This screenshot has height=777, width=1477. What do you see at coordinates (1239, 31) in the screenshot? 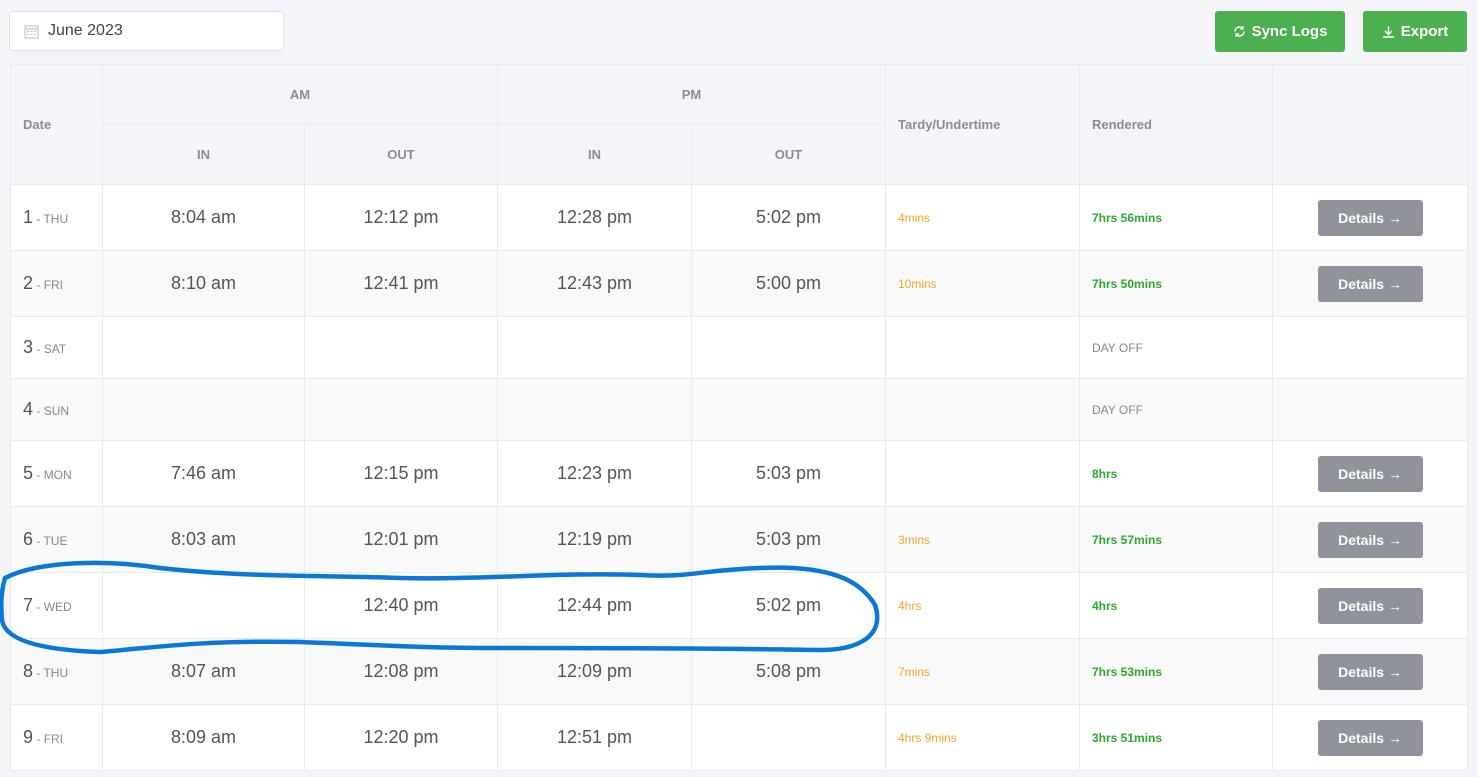
I see `refresh-icon` at bounding box center [1239, 31].